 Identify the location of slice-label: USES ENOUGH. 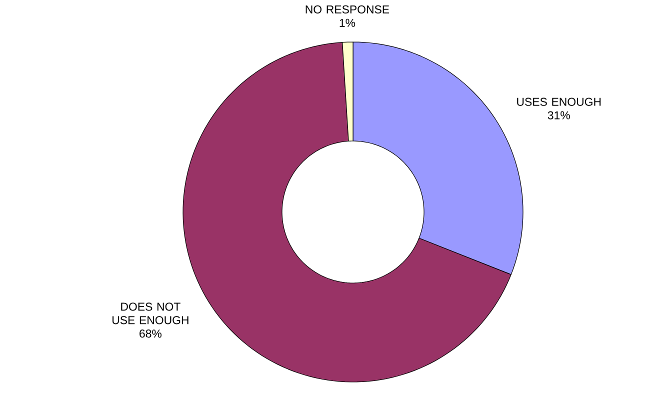
(559, 102).